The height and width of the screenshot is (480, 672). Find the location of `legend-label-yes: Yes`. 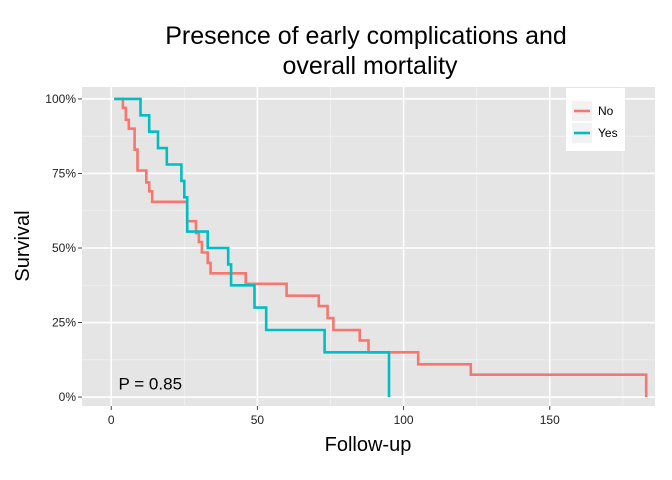

legend-label-yes: Yes is located at coordinates (608, 133).